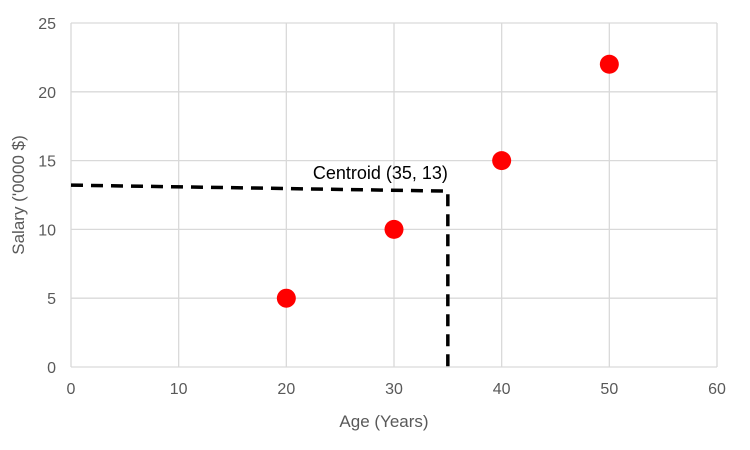  What do you see at coordinates (717, 389) in the screenshot?
I see `x-tick-label: 60` at bounding box center [717, 389].